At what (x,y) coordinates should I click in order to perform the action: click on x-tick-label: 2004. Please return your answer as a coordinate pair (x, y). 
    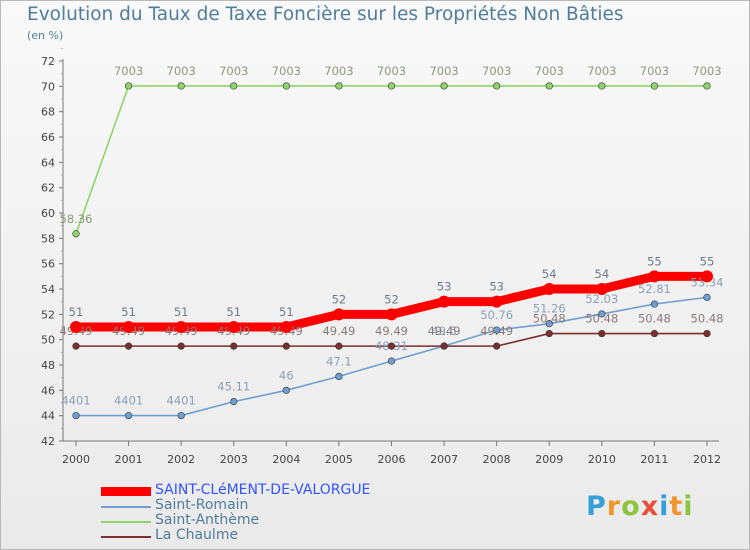
    Looking at the image, I should click on (286, 459).